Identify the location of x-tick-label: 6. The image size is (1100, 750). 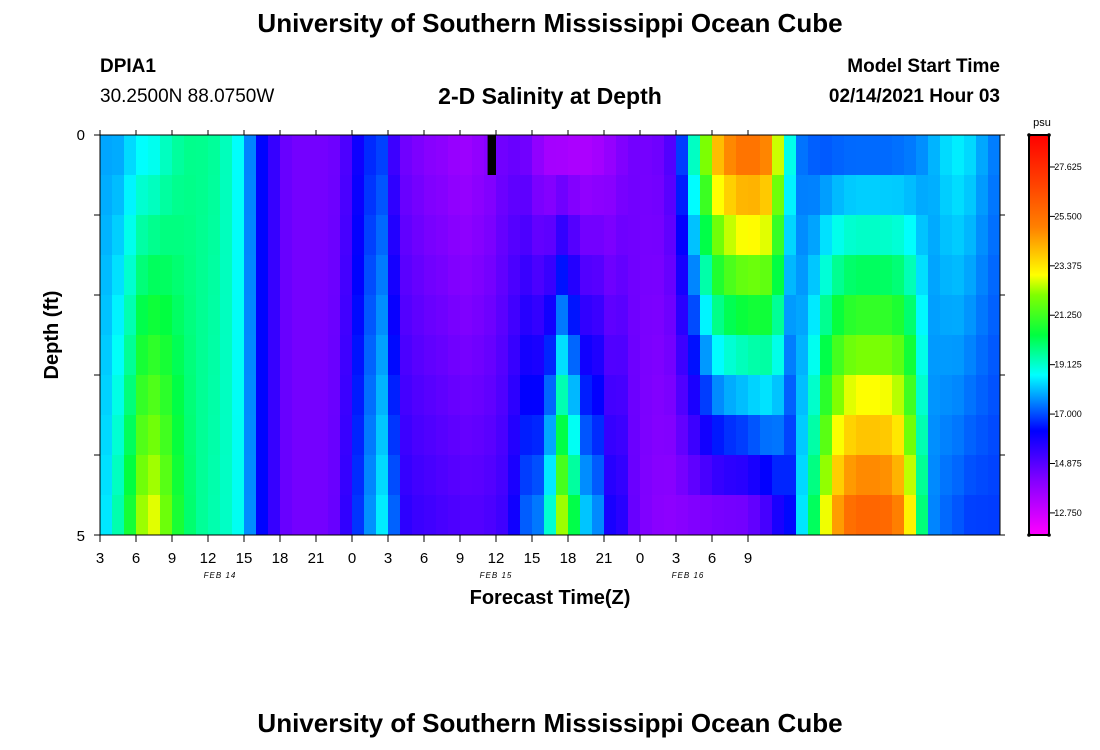
(424, 558).